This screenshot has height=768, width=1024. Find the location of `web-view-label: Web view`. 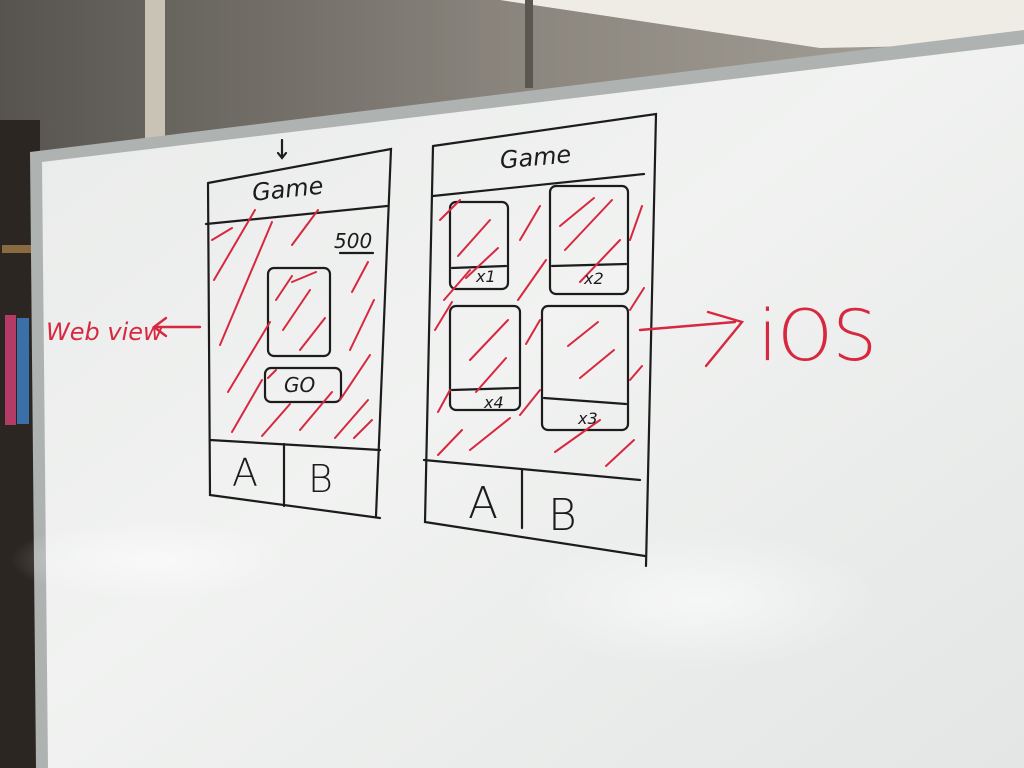

web-view-label: Web view is located at coordinates (104, 332).